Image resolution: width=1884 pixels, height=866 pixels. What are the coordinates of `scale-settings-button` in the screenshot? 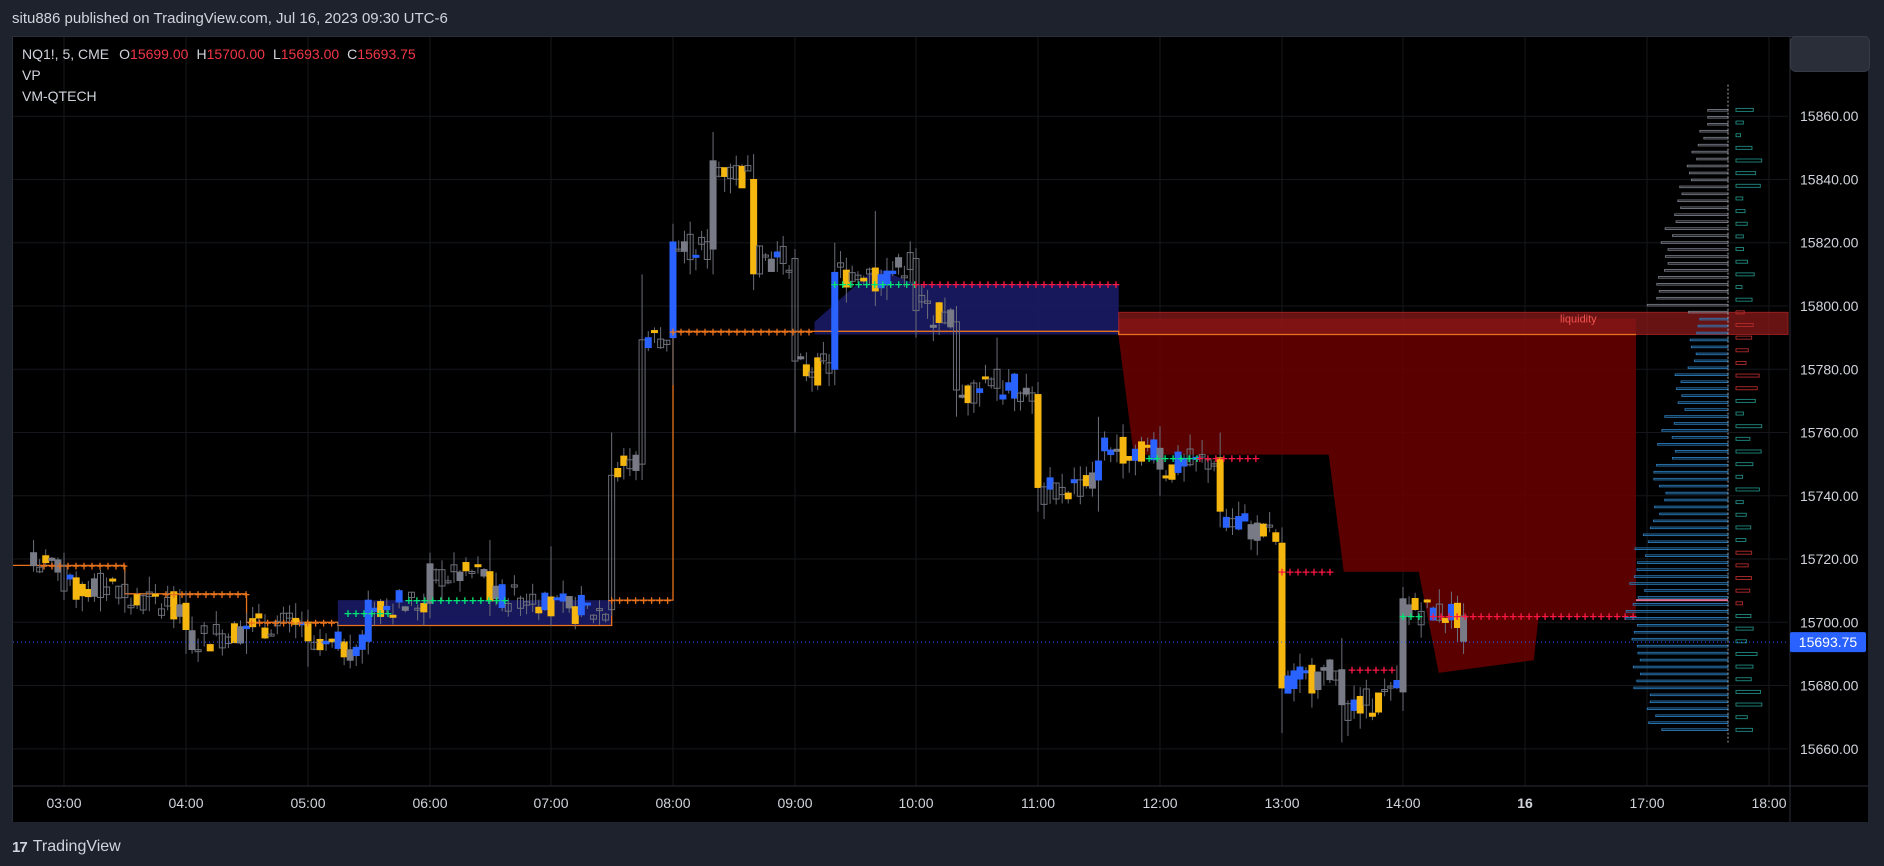 It's located at (1830, 54).